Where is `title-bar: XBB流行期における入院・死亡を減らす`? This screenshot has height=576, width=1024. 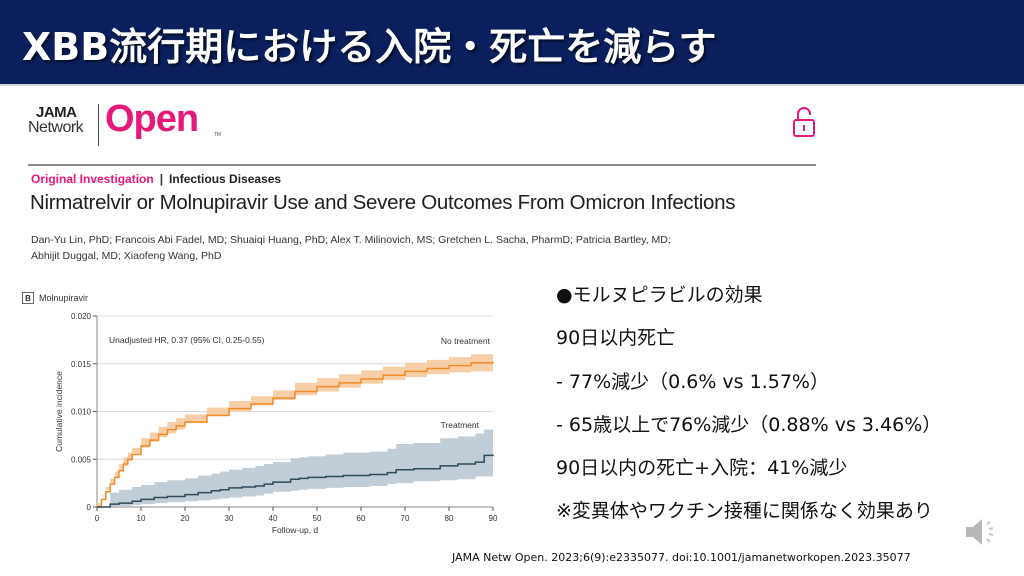
title-bar: XBB流行期における入院・死亡を減らす is located at coordinates (512, 43).